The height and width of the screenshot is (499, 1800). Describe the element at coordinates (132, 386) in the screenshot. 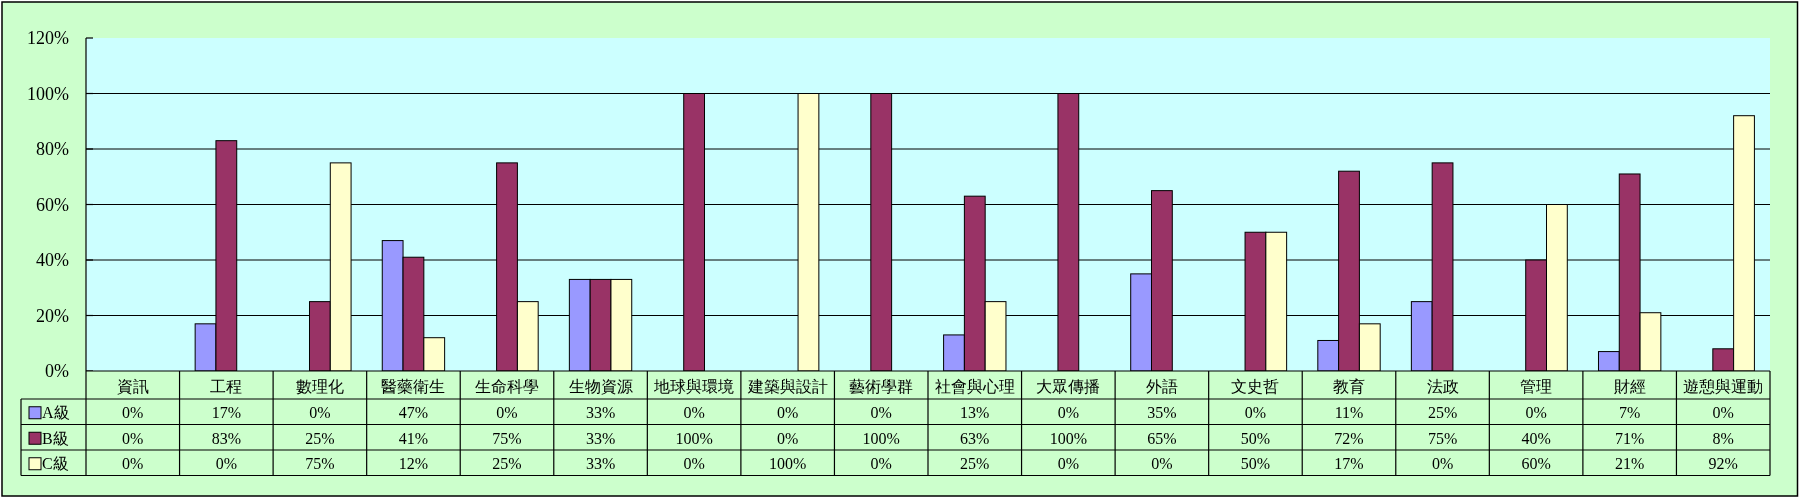

I see `x-tick-label: 資訊` at that location.